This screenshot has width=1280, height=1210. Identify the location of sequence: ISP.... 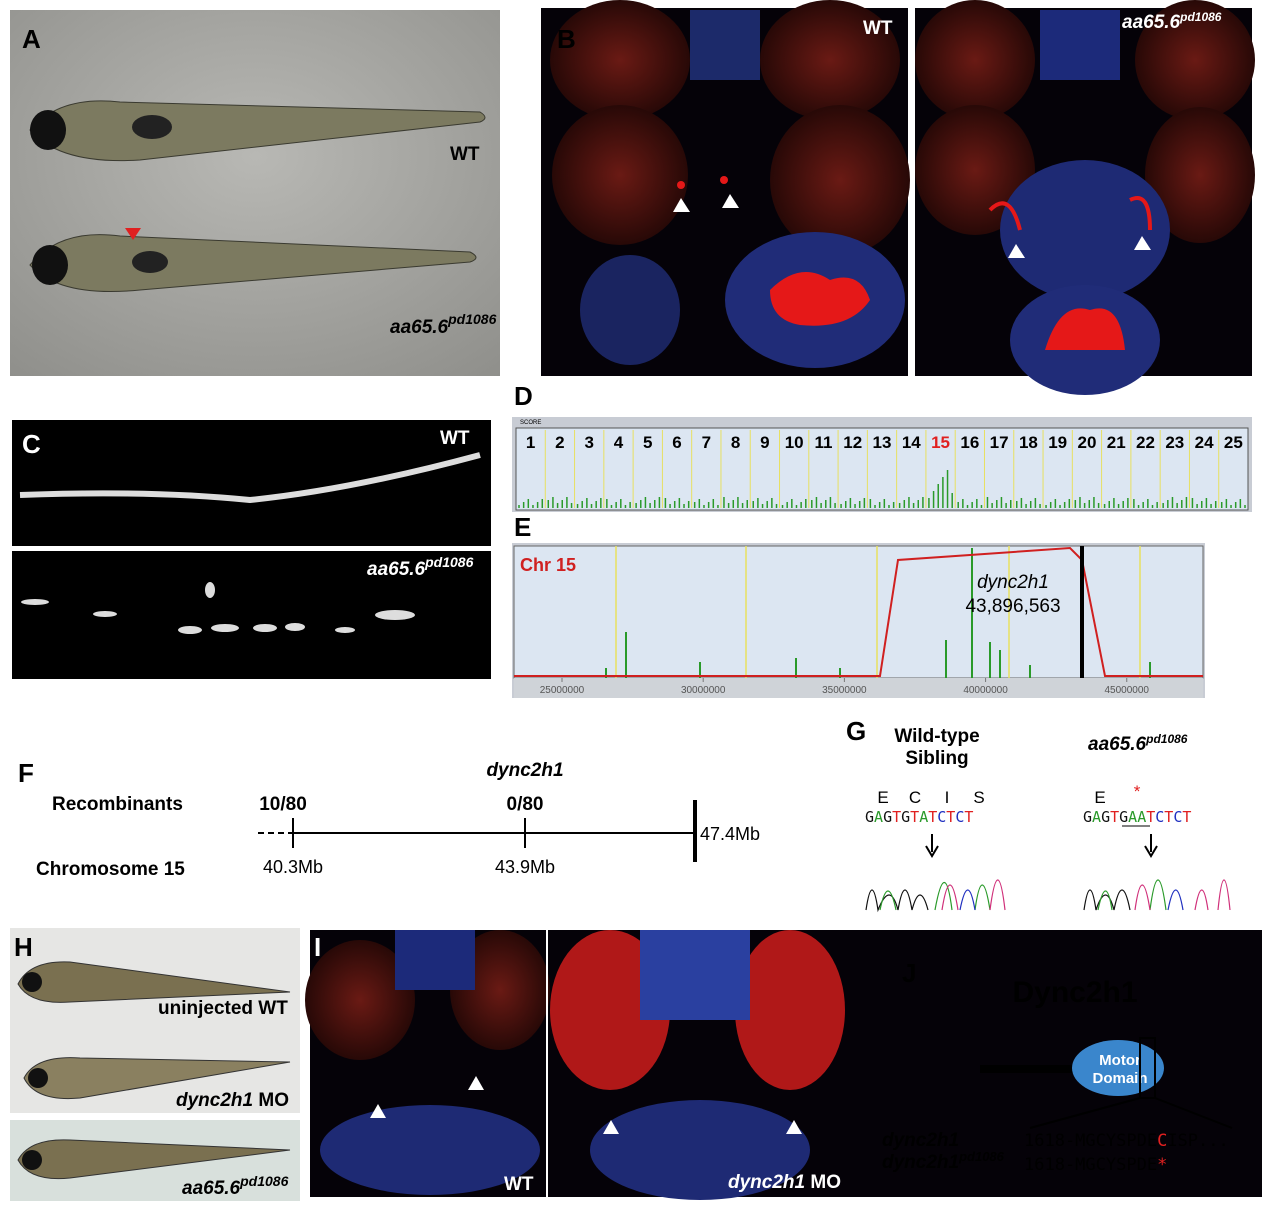
(1197, 1141).